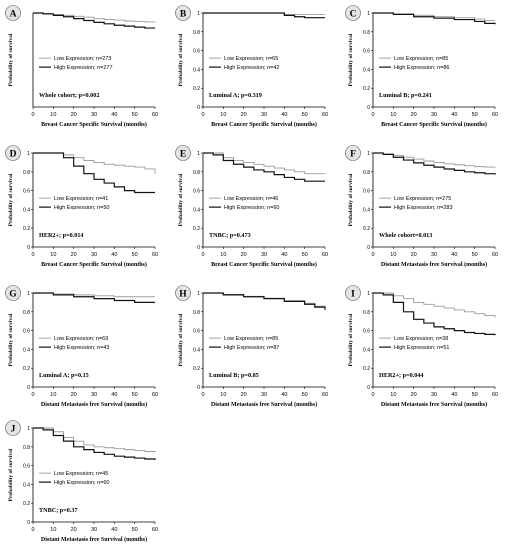  Describe the element at coordinates (230, 235) in the screenshot. I see `panel-annotation: TNBC; p=0.473` at that location.